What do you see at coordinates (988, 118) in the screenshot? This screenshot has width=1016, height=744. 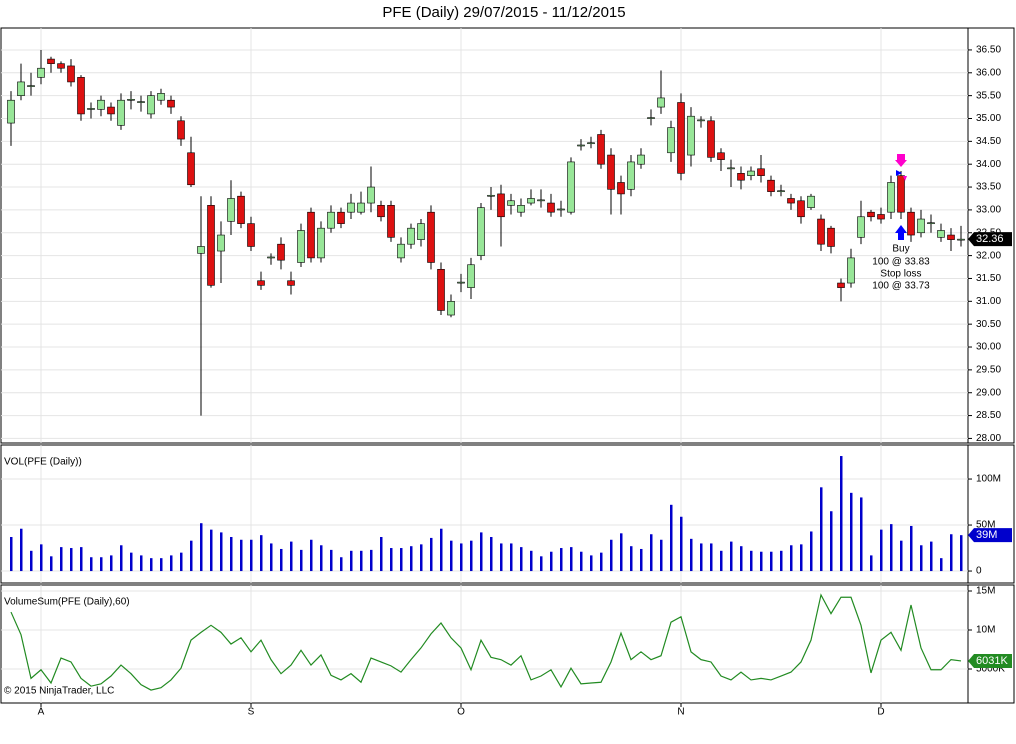 I see `y-tick-label: 35.00` at bounding box center [988, 118].